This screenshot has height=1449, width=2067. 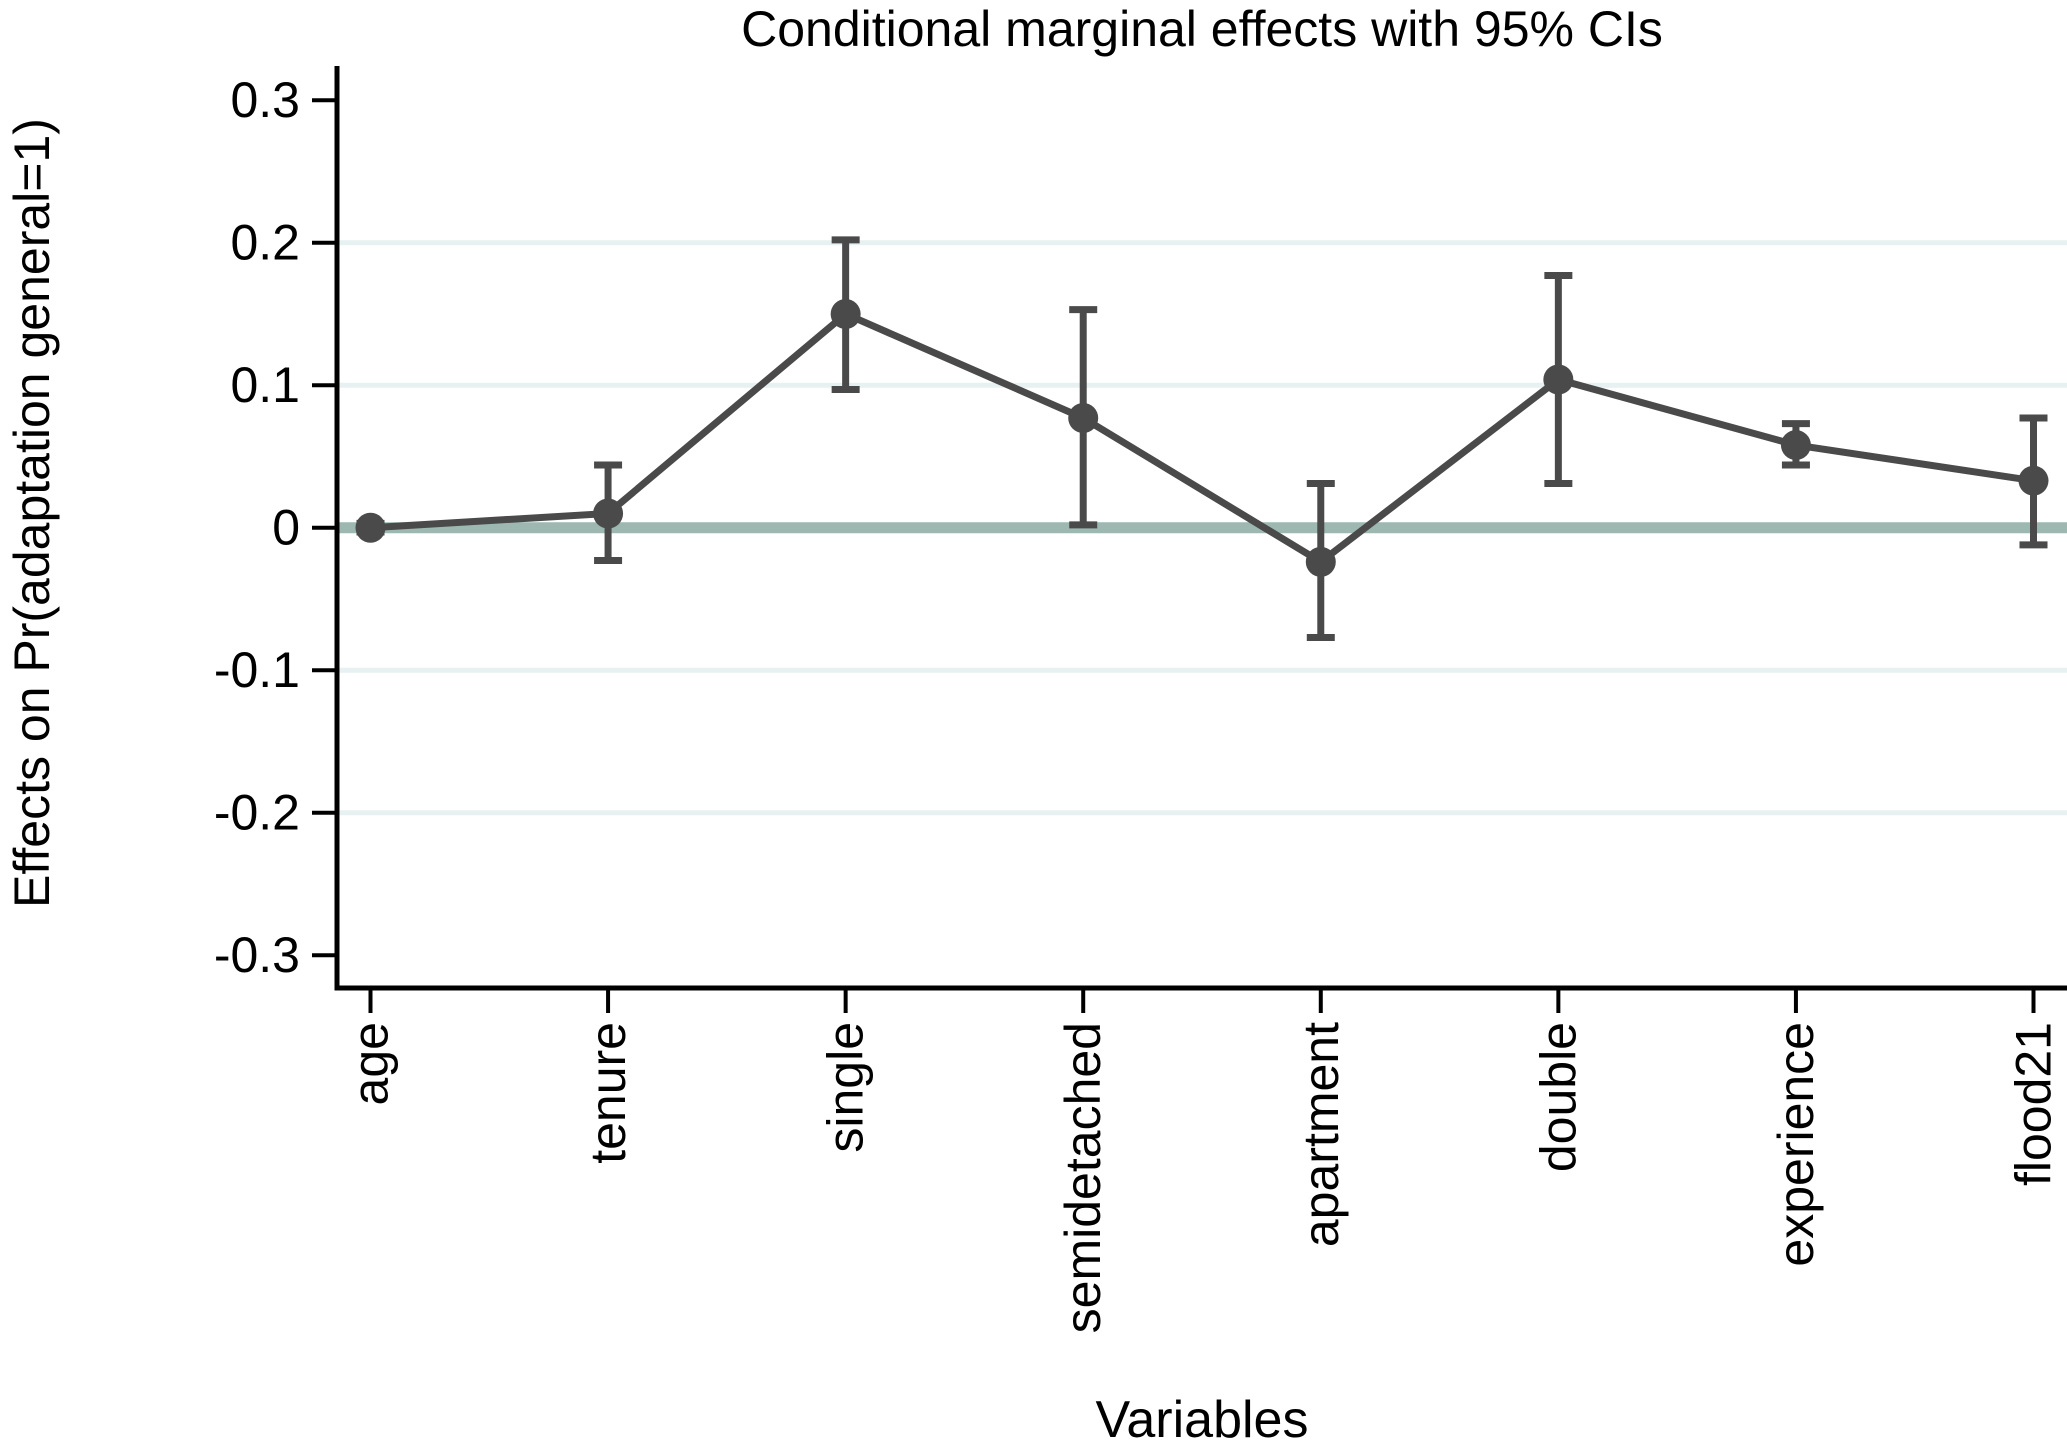 What do you see at coordinates (265, 100) in the screenshot?
I see `y-tick-label: 0.3` at bounding box center [265, 100].